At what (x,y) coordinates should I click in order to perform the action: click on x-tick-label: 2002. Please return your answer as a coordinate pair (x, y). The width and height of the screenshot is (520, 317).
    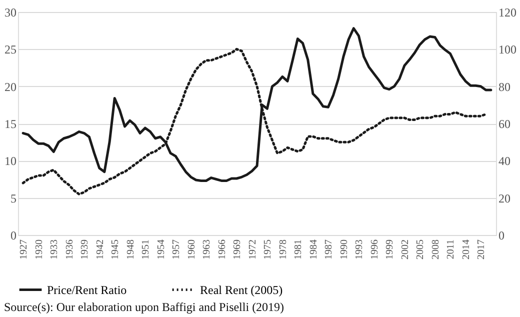
    Looking at the image, I should click on (405, 250).